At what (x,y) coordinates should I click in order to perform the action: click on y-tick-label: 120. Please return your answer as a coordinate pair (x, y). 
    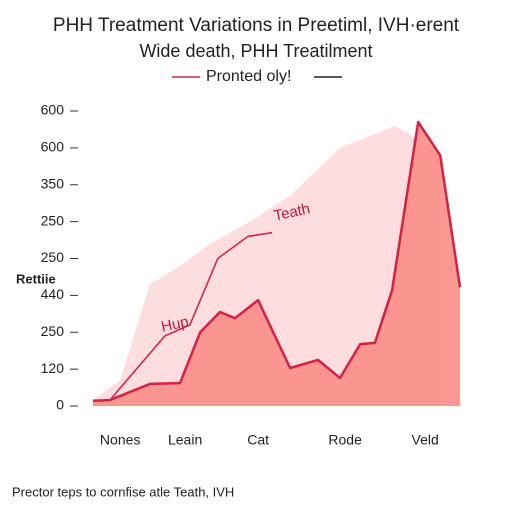
    Looking at the image, I should click on (53, 368).